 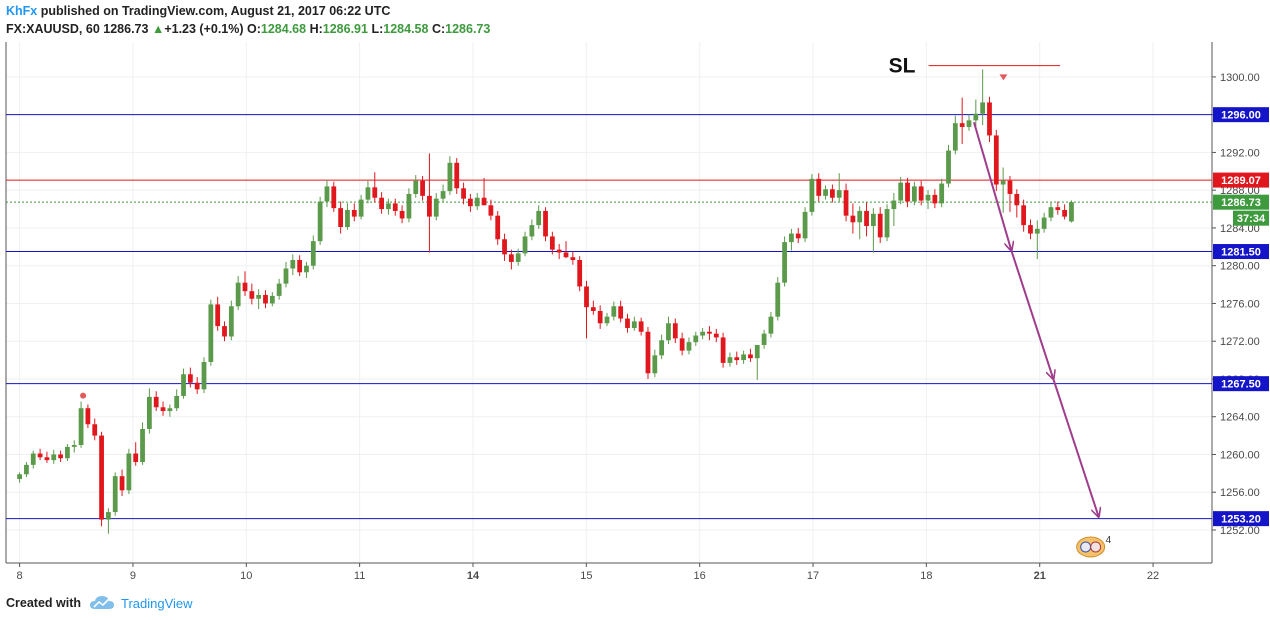 I want to click on open-value: 1284.68, so click(x=283, y=29).